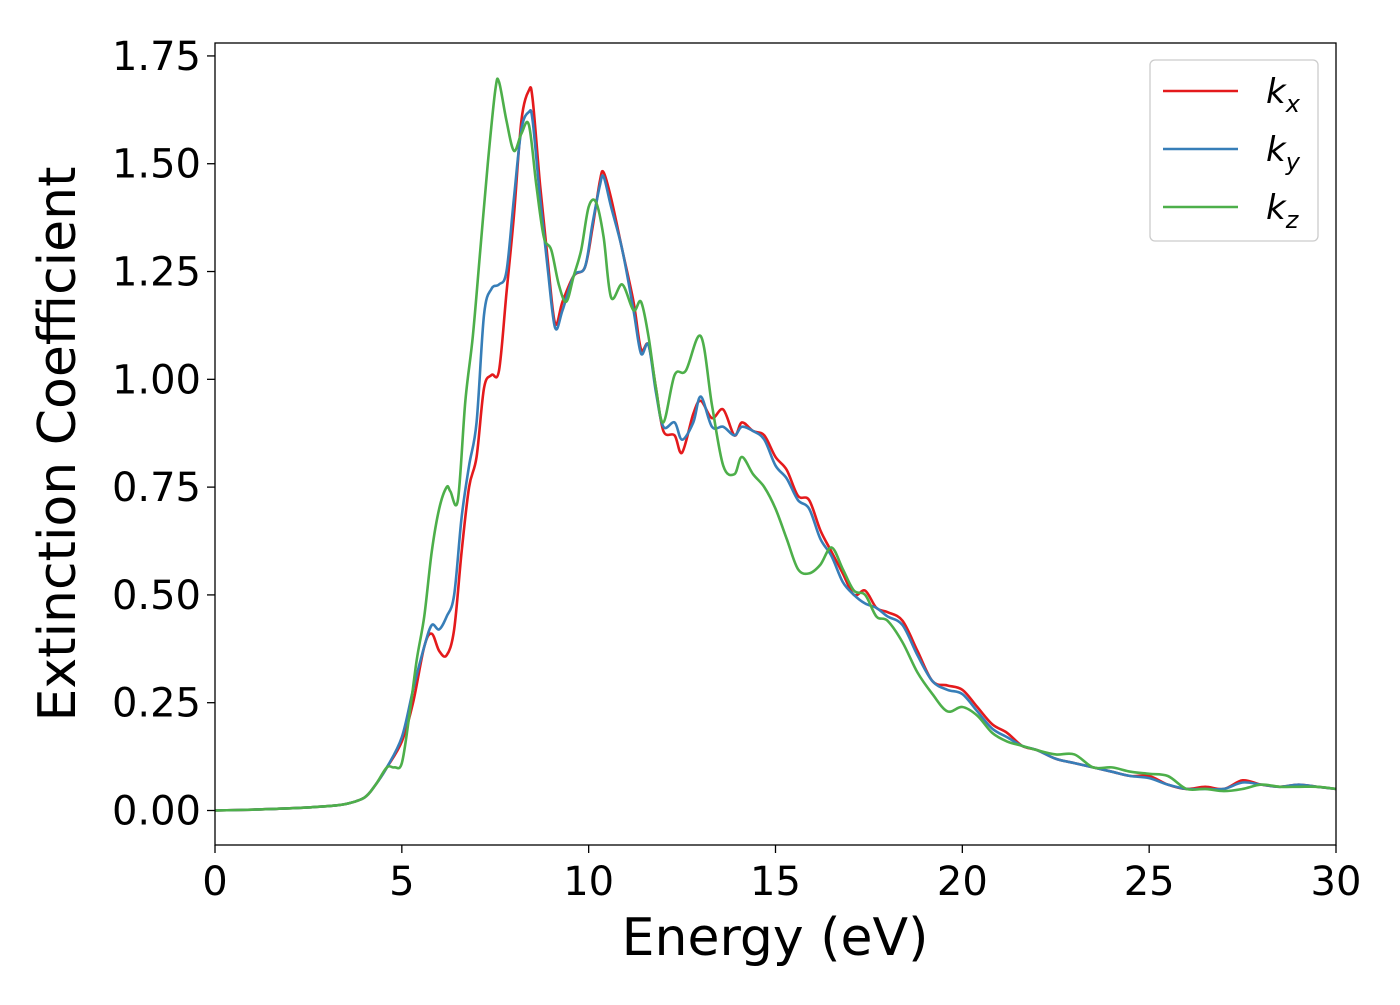  Describe the element at coordinates (156, 488) in the screenshot. I see `y-tick-label: 0.75` at that location.